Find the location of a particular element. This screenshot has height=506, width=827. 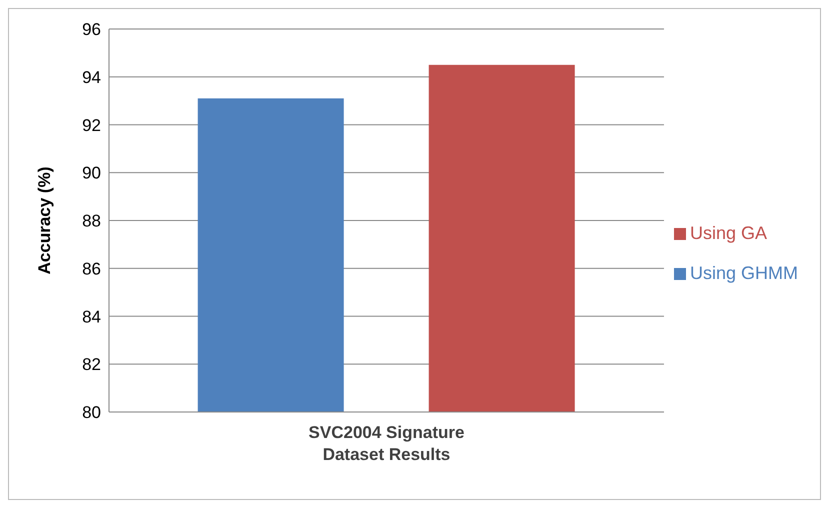

y-tick-label: 90 is located at coordinates (91, 173).